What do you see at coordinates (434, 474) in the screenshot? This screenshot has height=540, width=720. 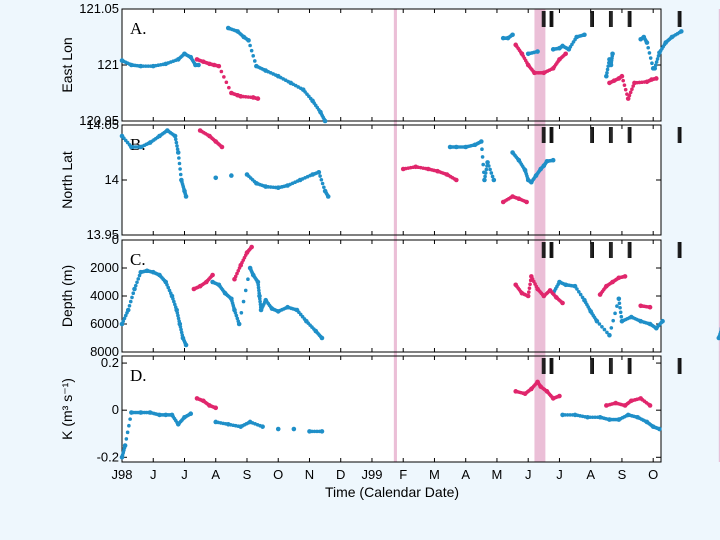 I see `x-tick-label: M` at bounding box center [434, 474].